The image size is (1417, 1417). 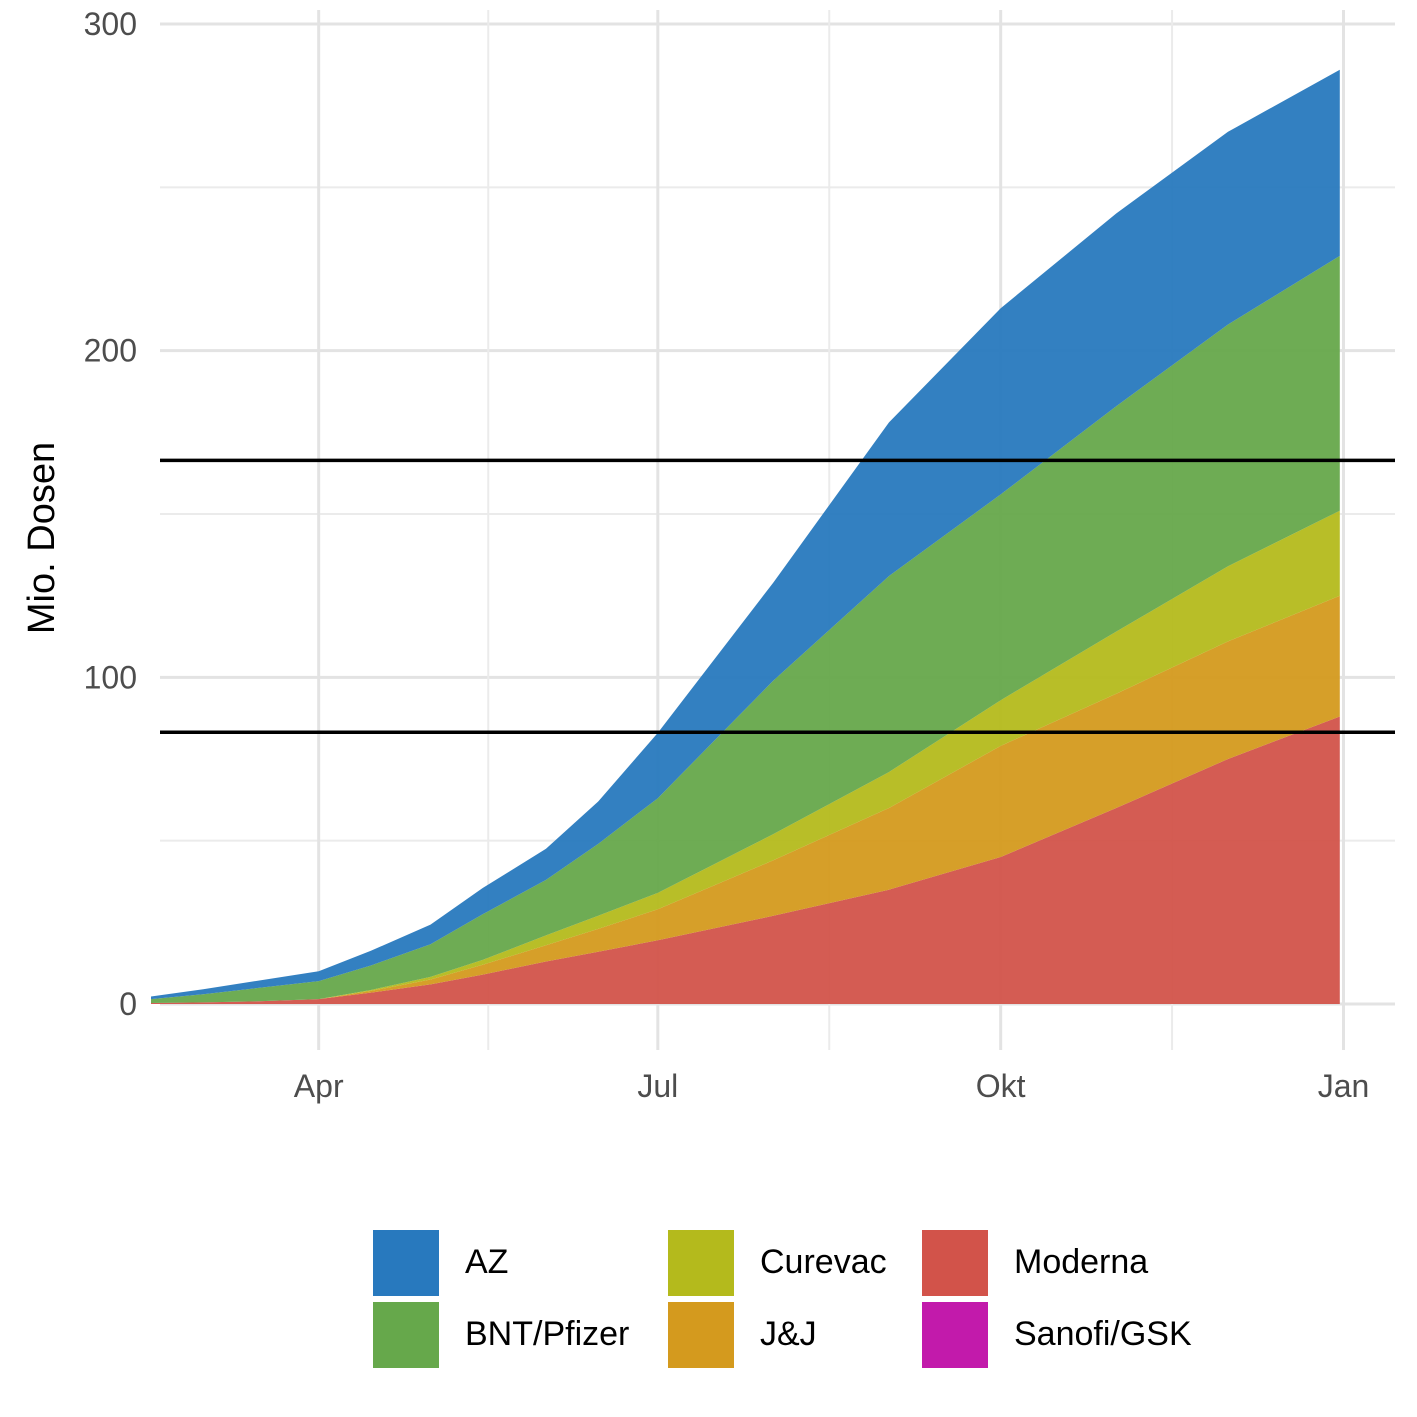 What do you see at coordinates (955, 1263) in the screenshot?
I see `legend-swatch-moderna` at bounding box center [955, 1263].